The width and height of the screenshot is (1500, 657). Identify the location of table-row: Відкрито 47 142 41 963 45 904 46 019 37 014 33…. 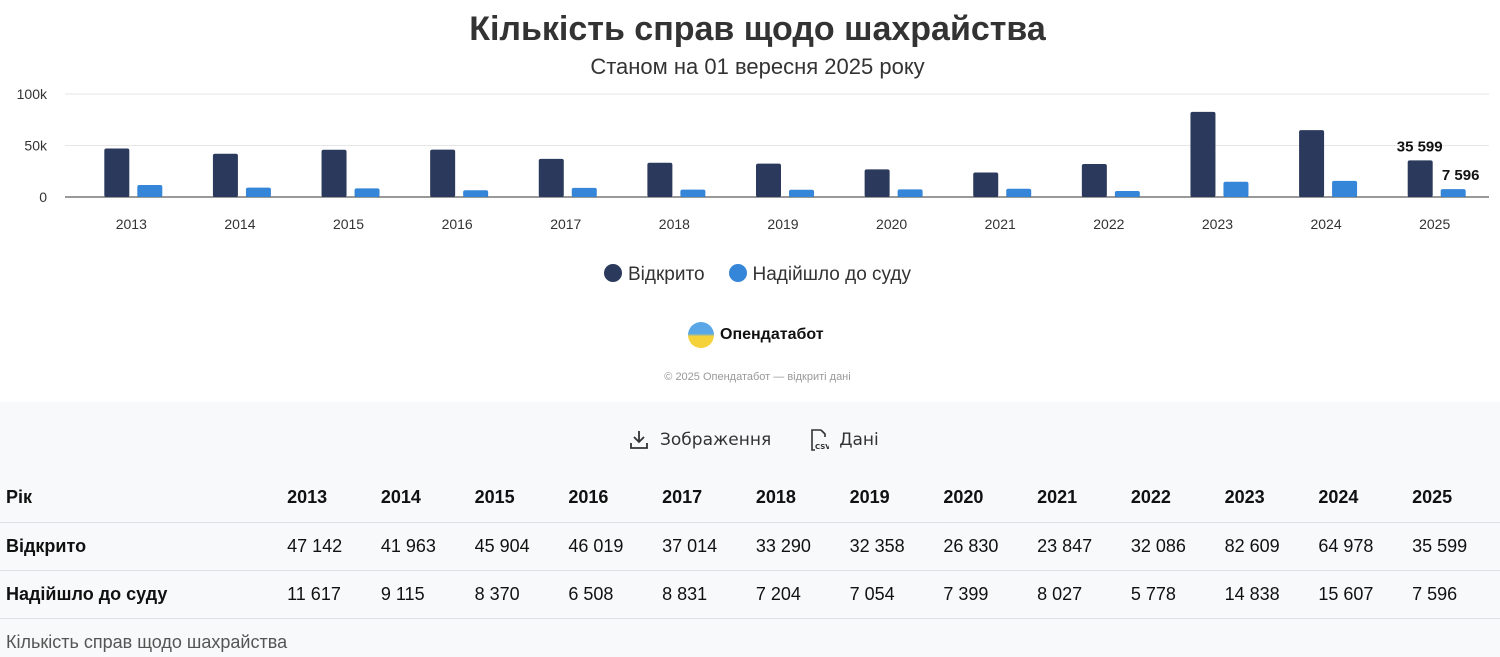
(750, 546).